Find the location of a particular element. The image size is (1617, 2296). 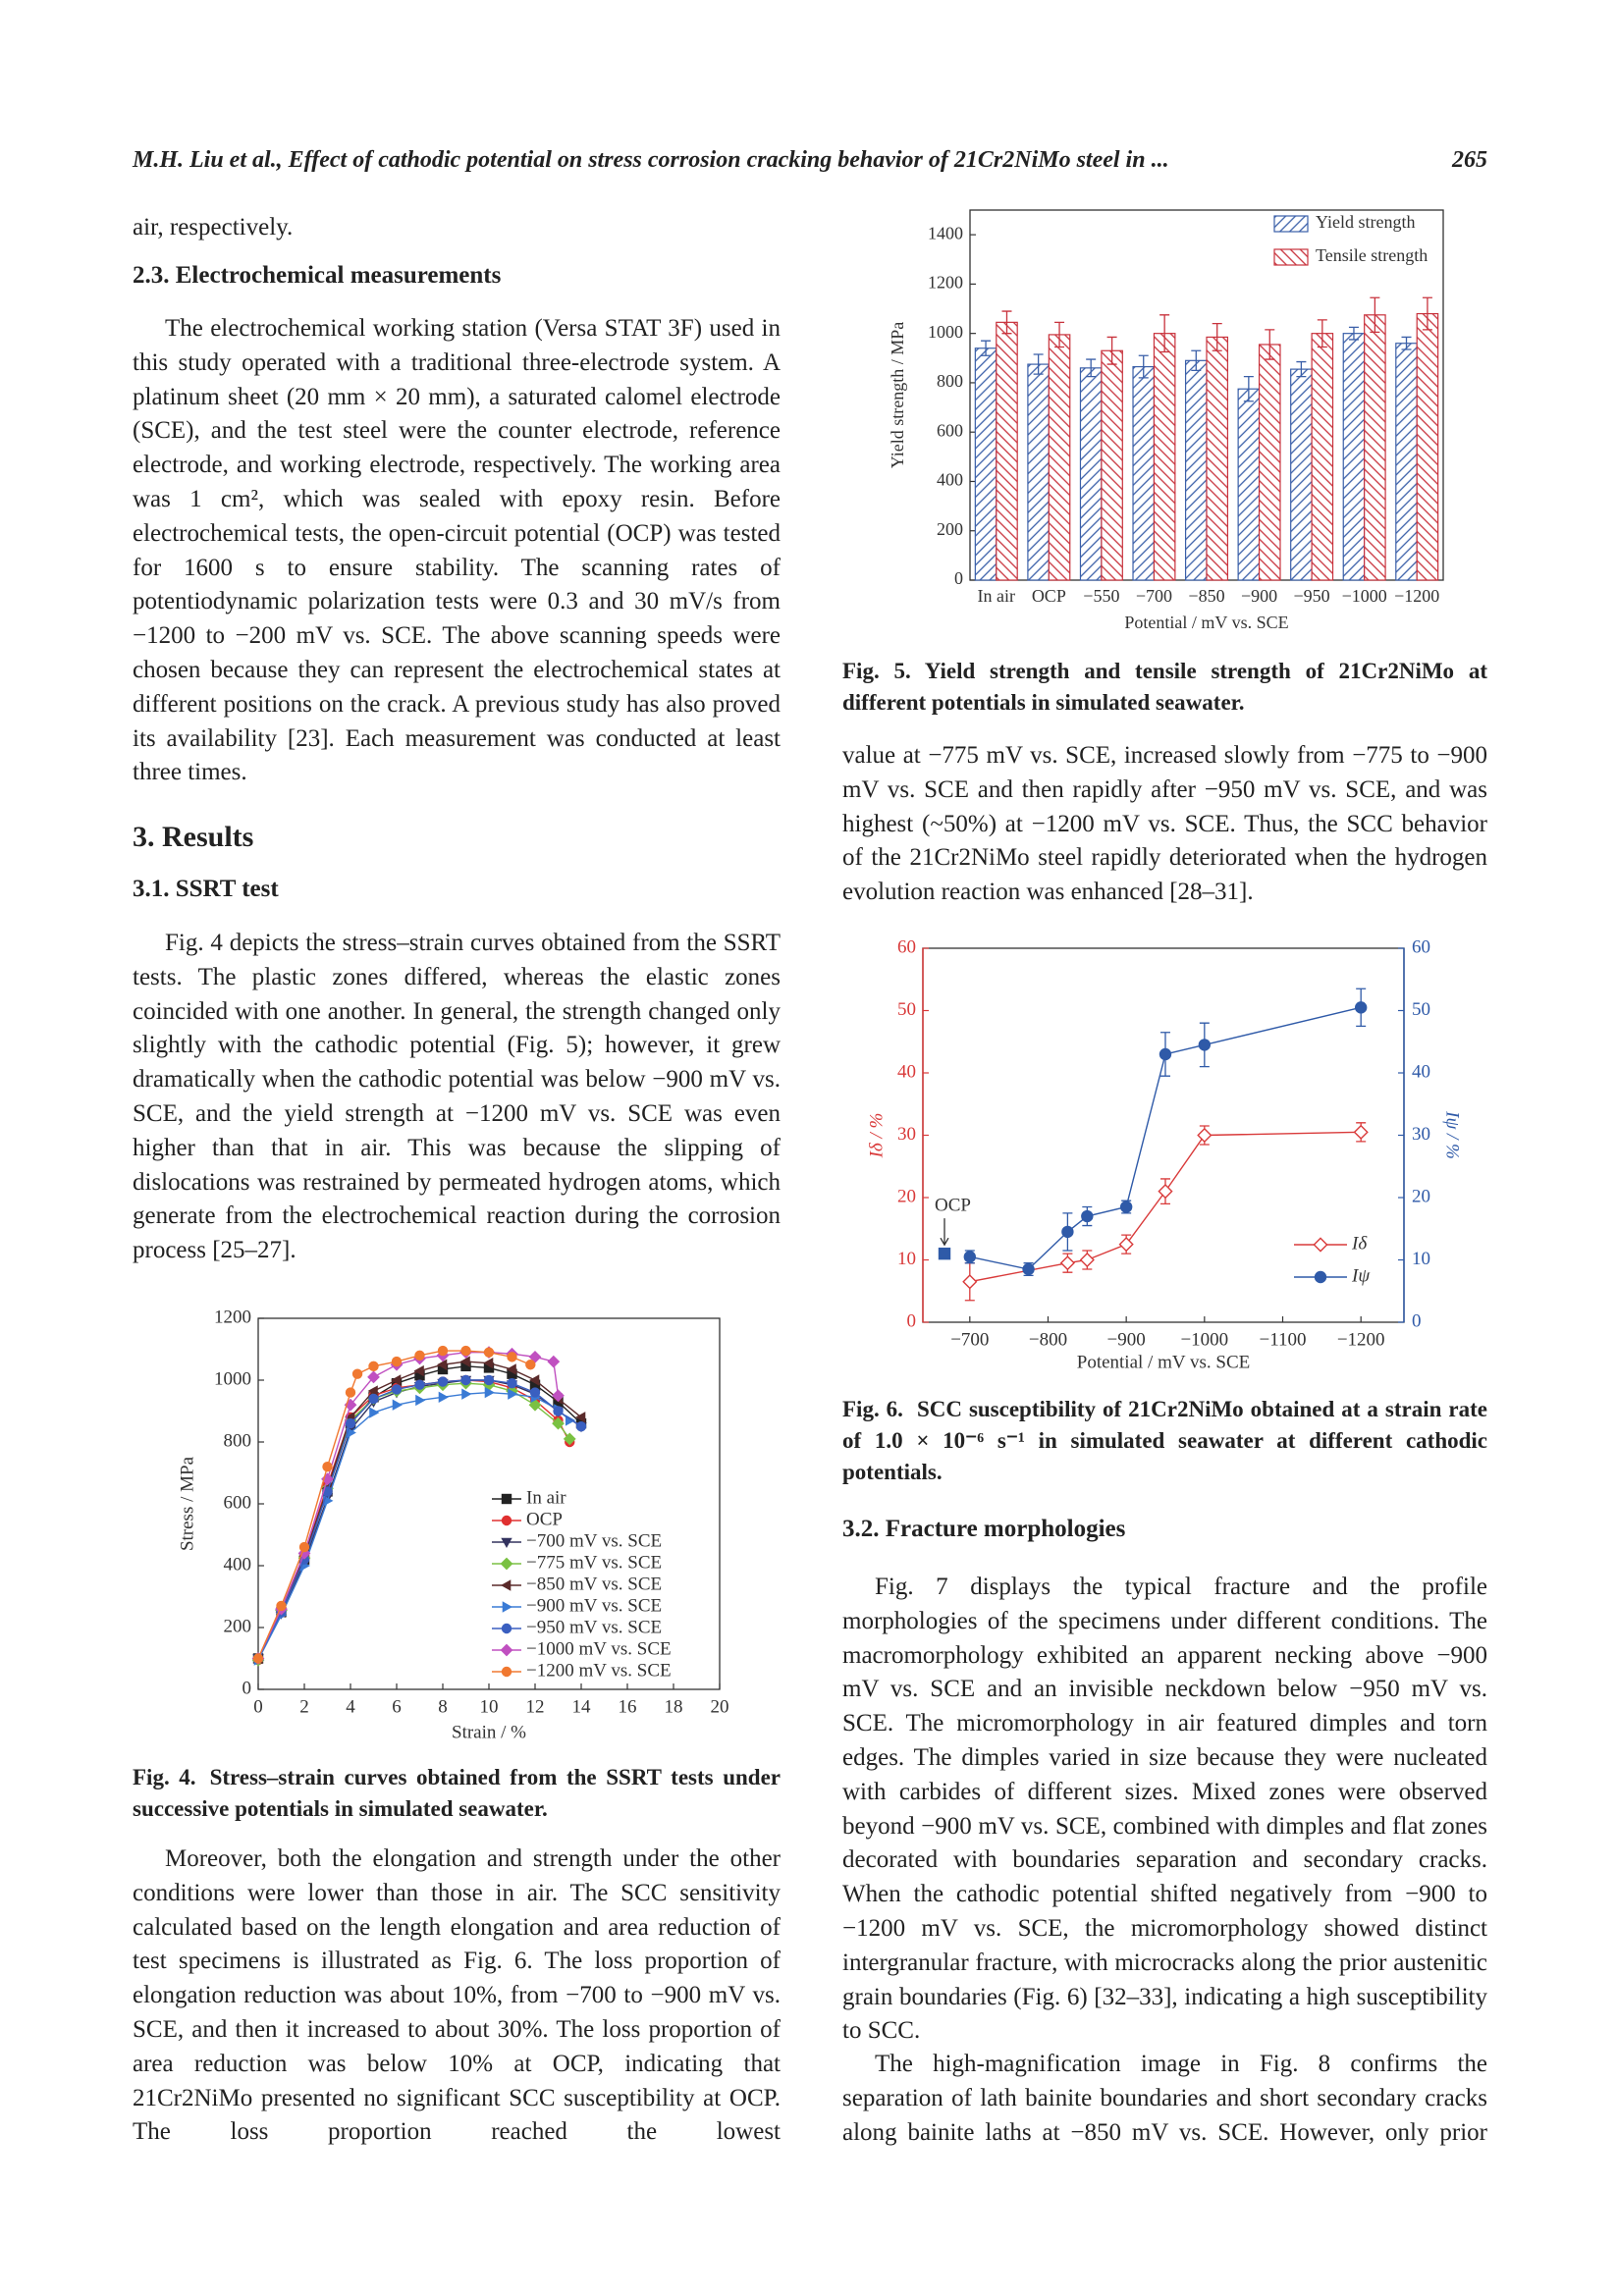

y-tick-label: 40 is located at coordinates (907, 1071).